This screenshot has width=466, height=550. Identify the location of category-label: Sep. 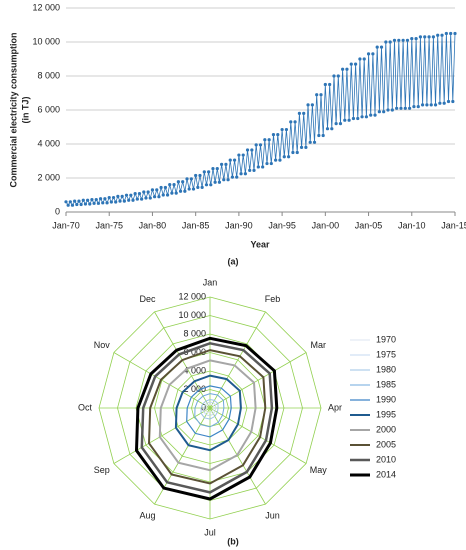
(102, 470).